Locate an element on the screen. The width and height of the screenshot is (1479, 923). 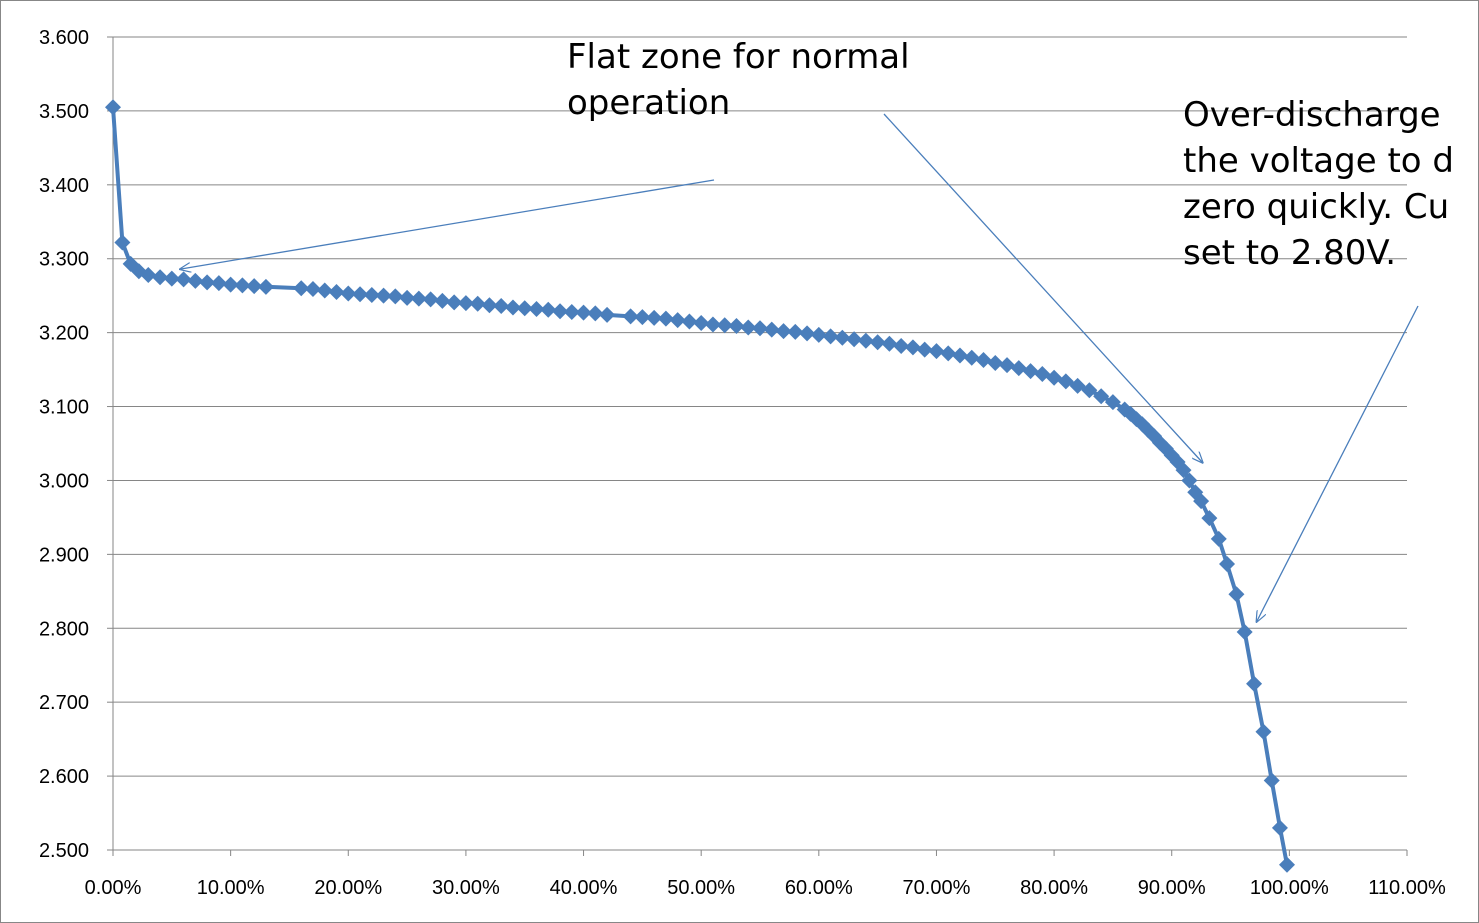
y-tick-label: 3.500 is located at coordinates (64, 112).